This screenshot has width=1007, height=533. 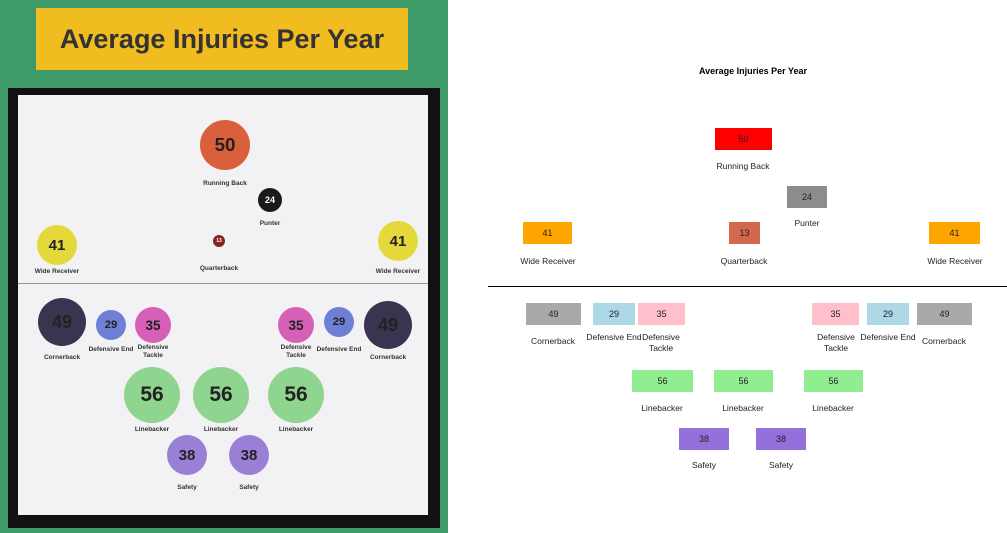 I want to click on player-box: 24, so click(x=807, y=197).